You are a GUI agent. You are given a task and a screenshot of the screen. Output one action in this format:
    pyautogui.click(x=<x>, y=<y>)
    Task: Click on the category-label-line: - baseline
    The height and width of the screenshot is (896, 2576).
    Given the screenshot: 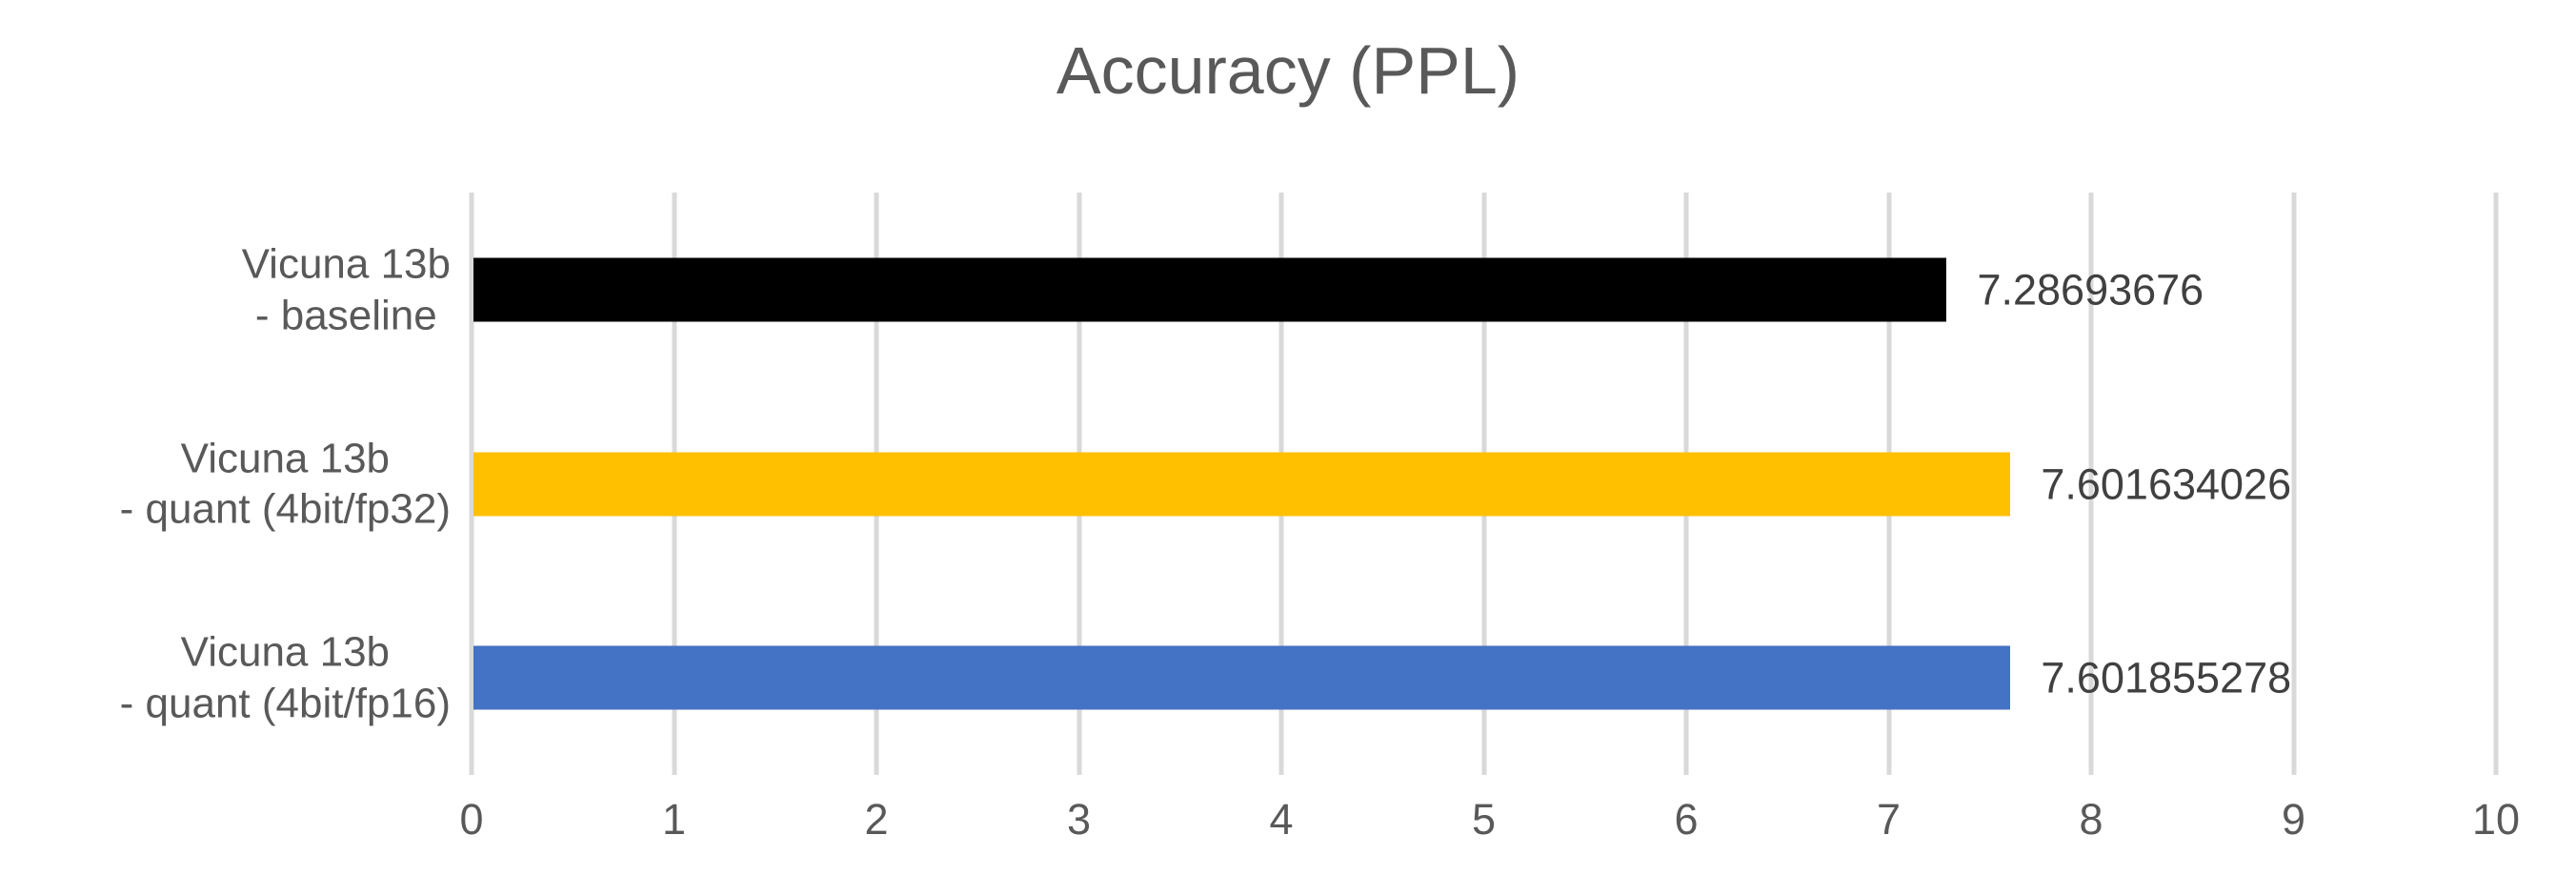 What is the action you would take?
    pyautogui.click(x=345, y=314)
    